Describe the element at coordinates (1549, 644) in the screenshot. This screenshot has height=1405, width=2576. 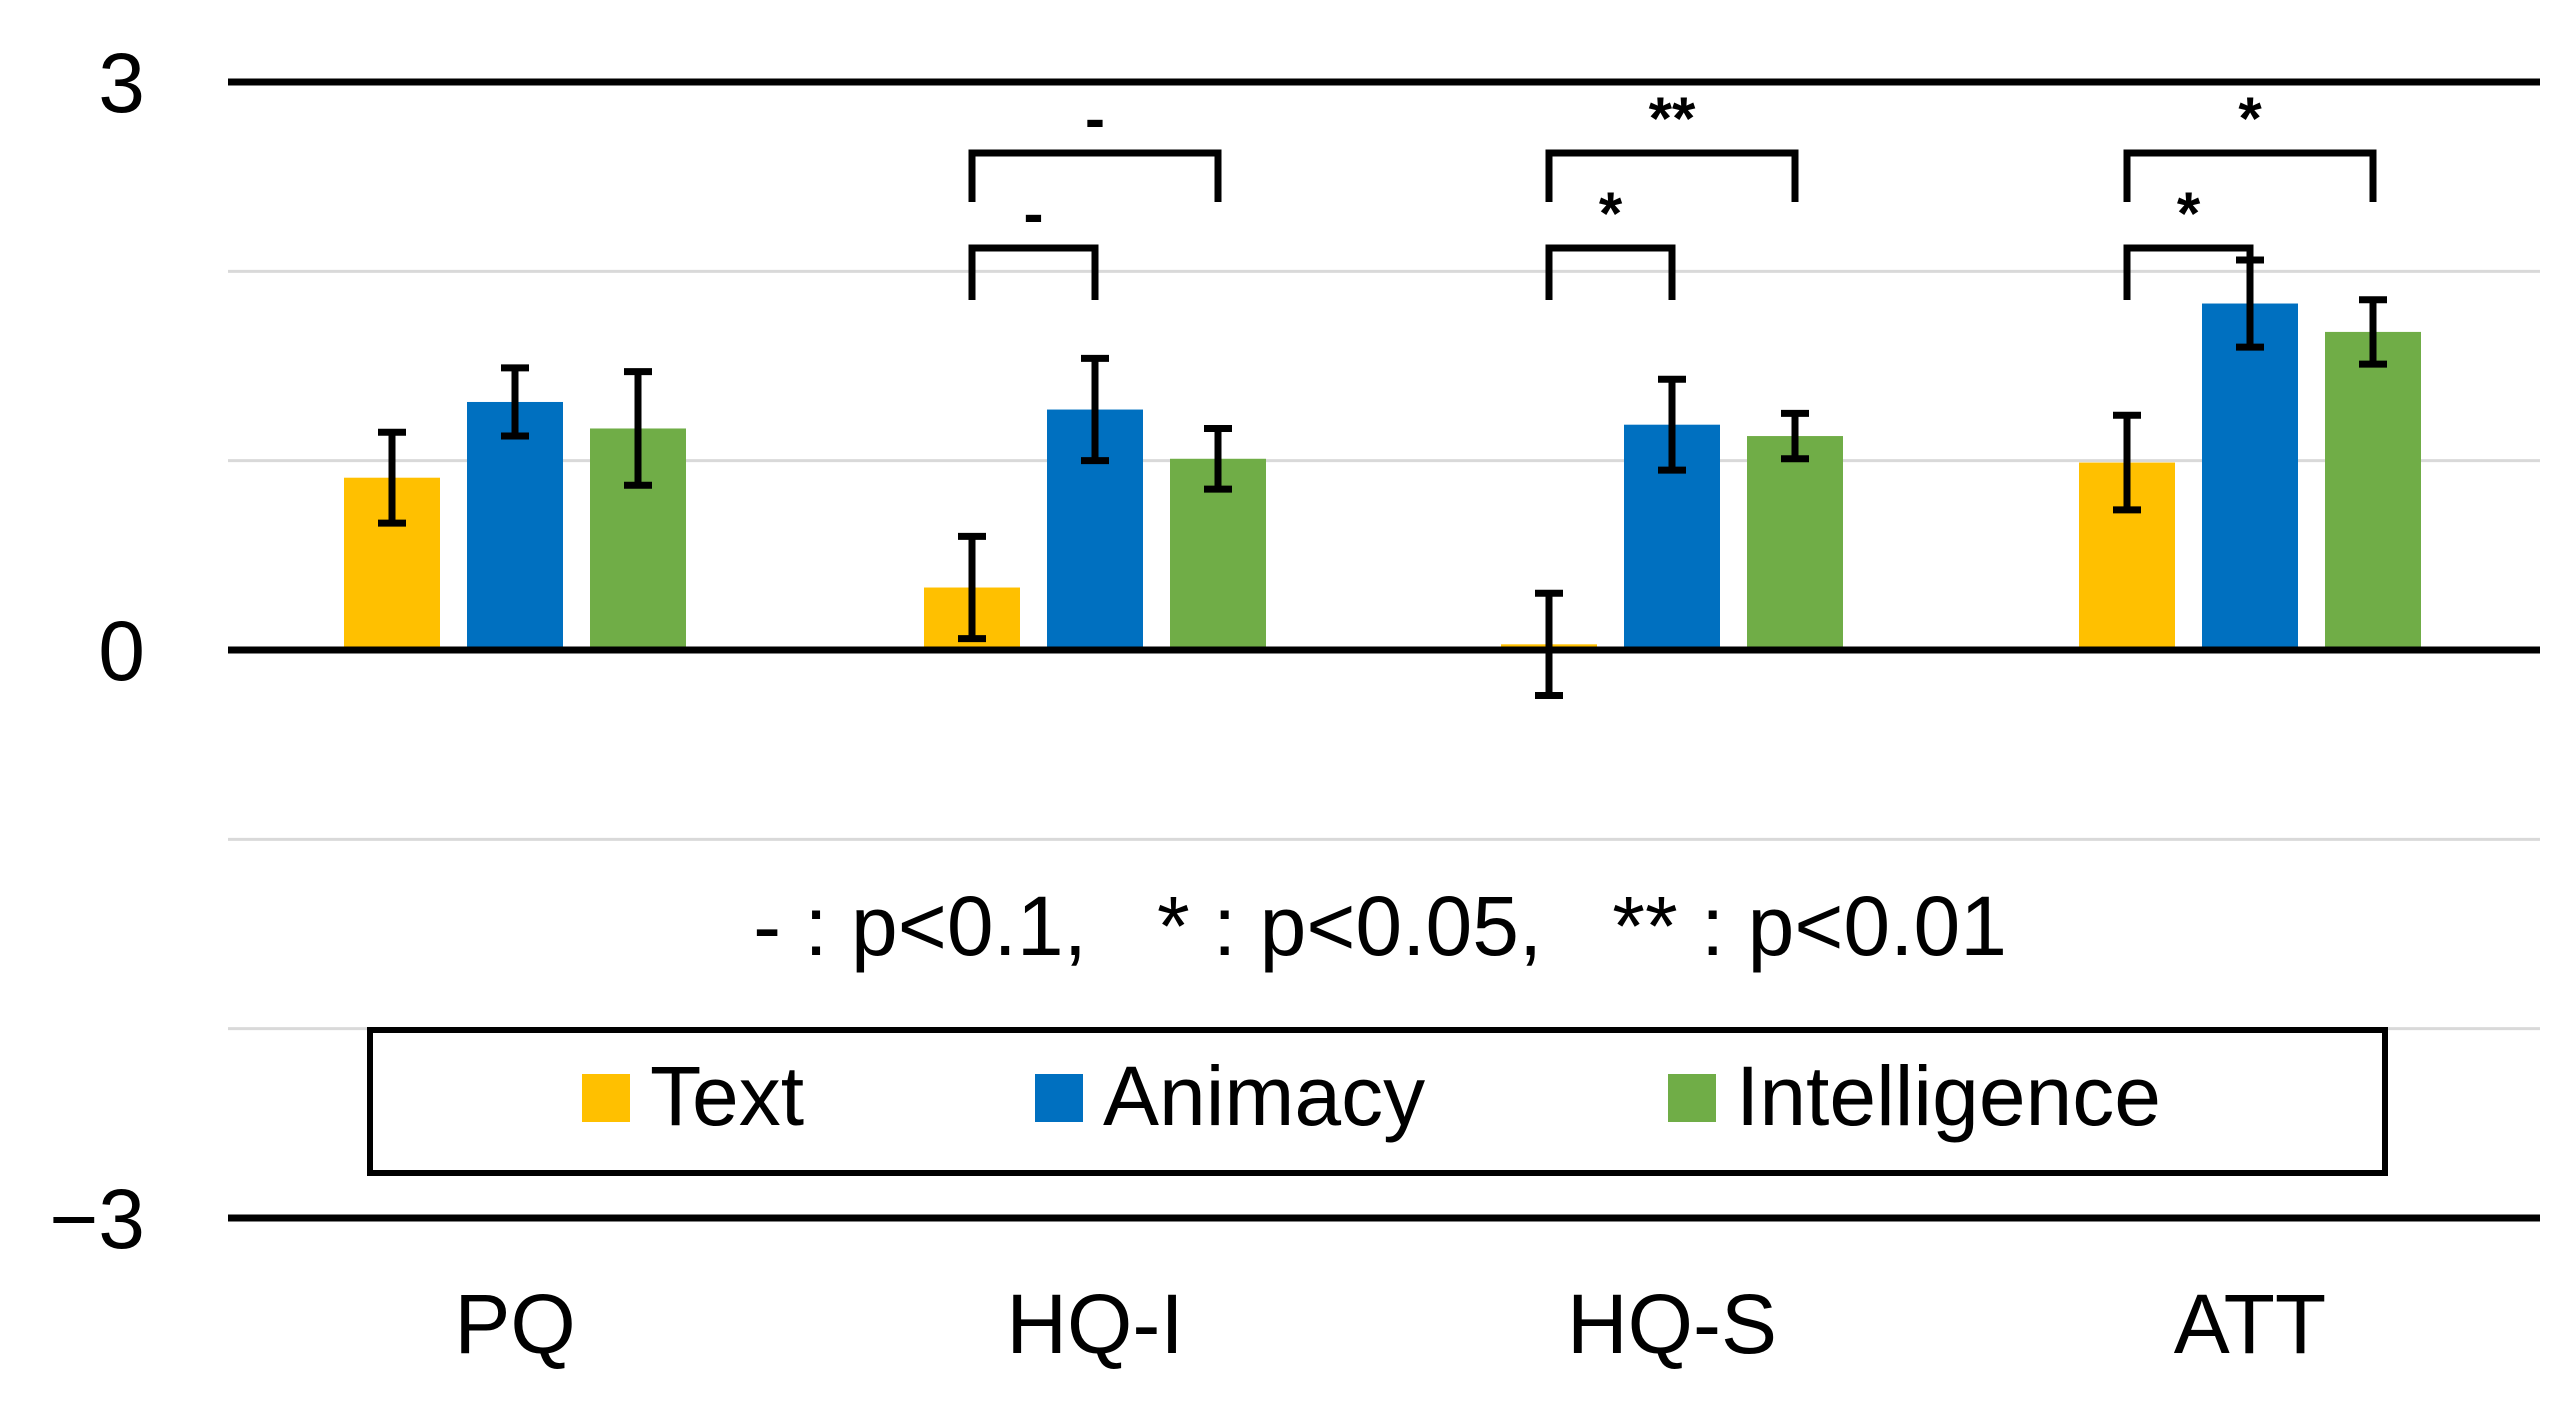
I see `error-bar-text-hq-s` at that location.